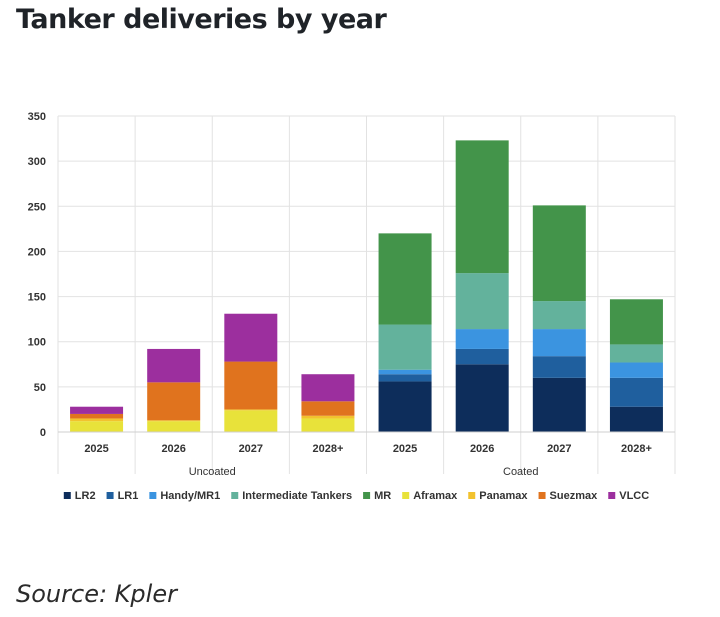  Describe the element at coordinates (201, 19) in the screenshot. I see `chart-title: Tanker deliveries by year` at that location.